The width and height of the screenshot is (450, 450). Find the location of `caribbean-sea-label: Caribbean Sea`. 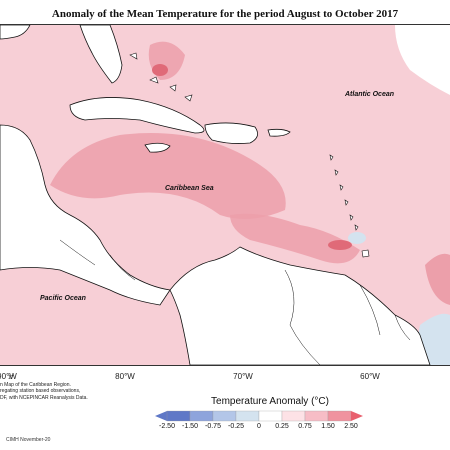

caribbean-sea-label: Caribbean Sea is located at coordinates (189, 188).